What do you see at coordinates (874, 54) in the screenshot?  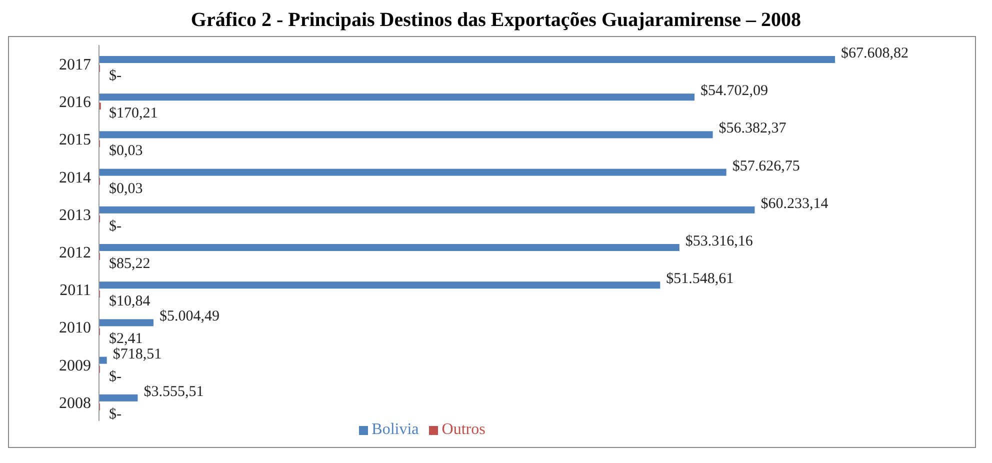 I see `data-label: $67.608,82` at bounding box center [874, 54].